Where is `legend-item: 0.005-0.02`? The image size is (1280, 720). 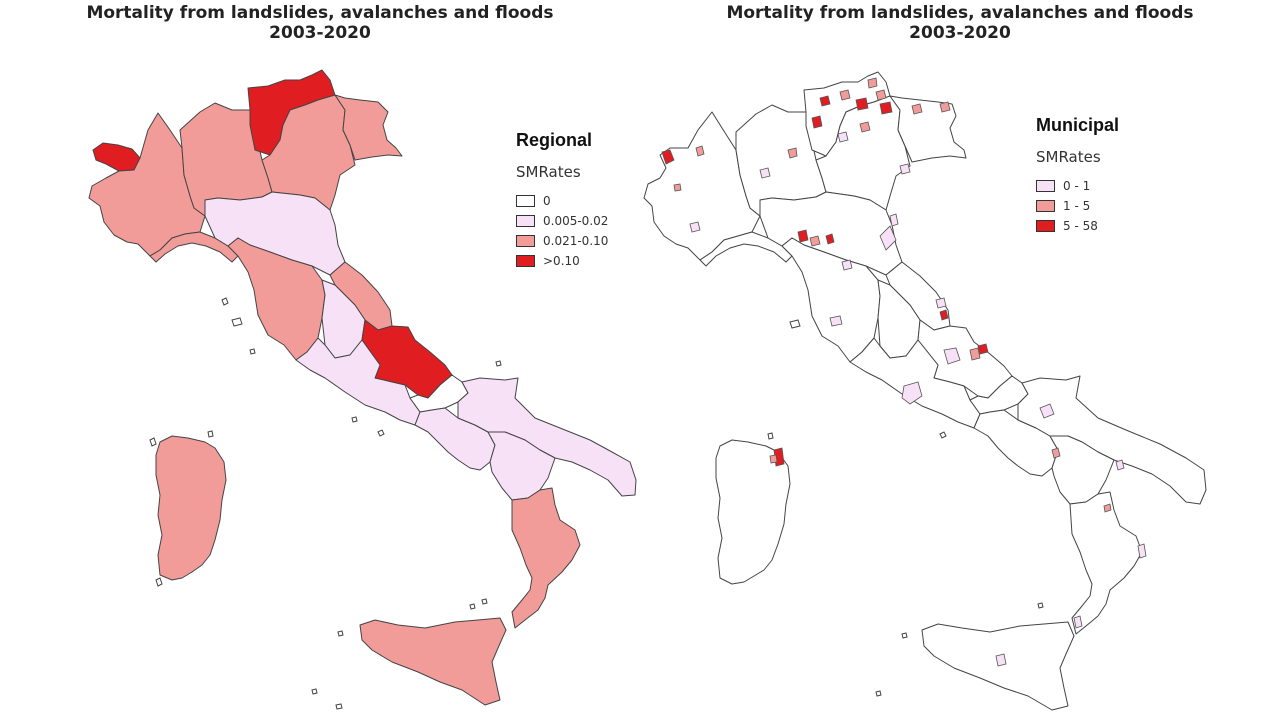 legend-item: 0.005-0.02 is located at coordinates (562, 221).